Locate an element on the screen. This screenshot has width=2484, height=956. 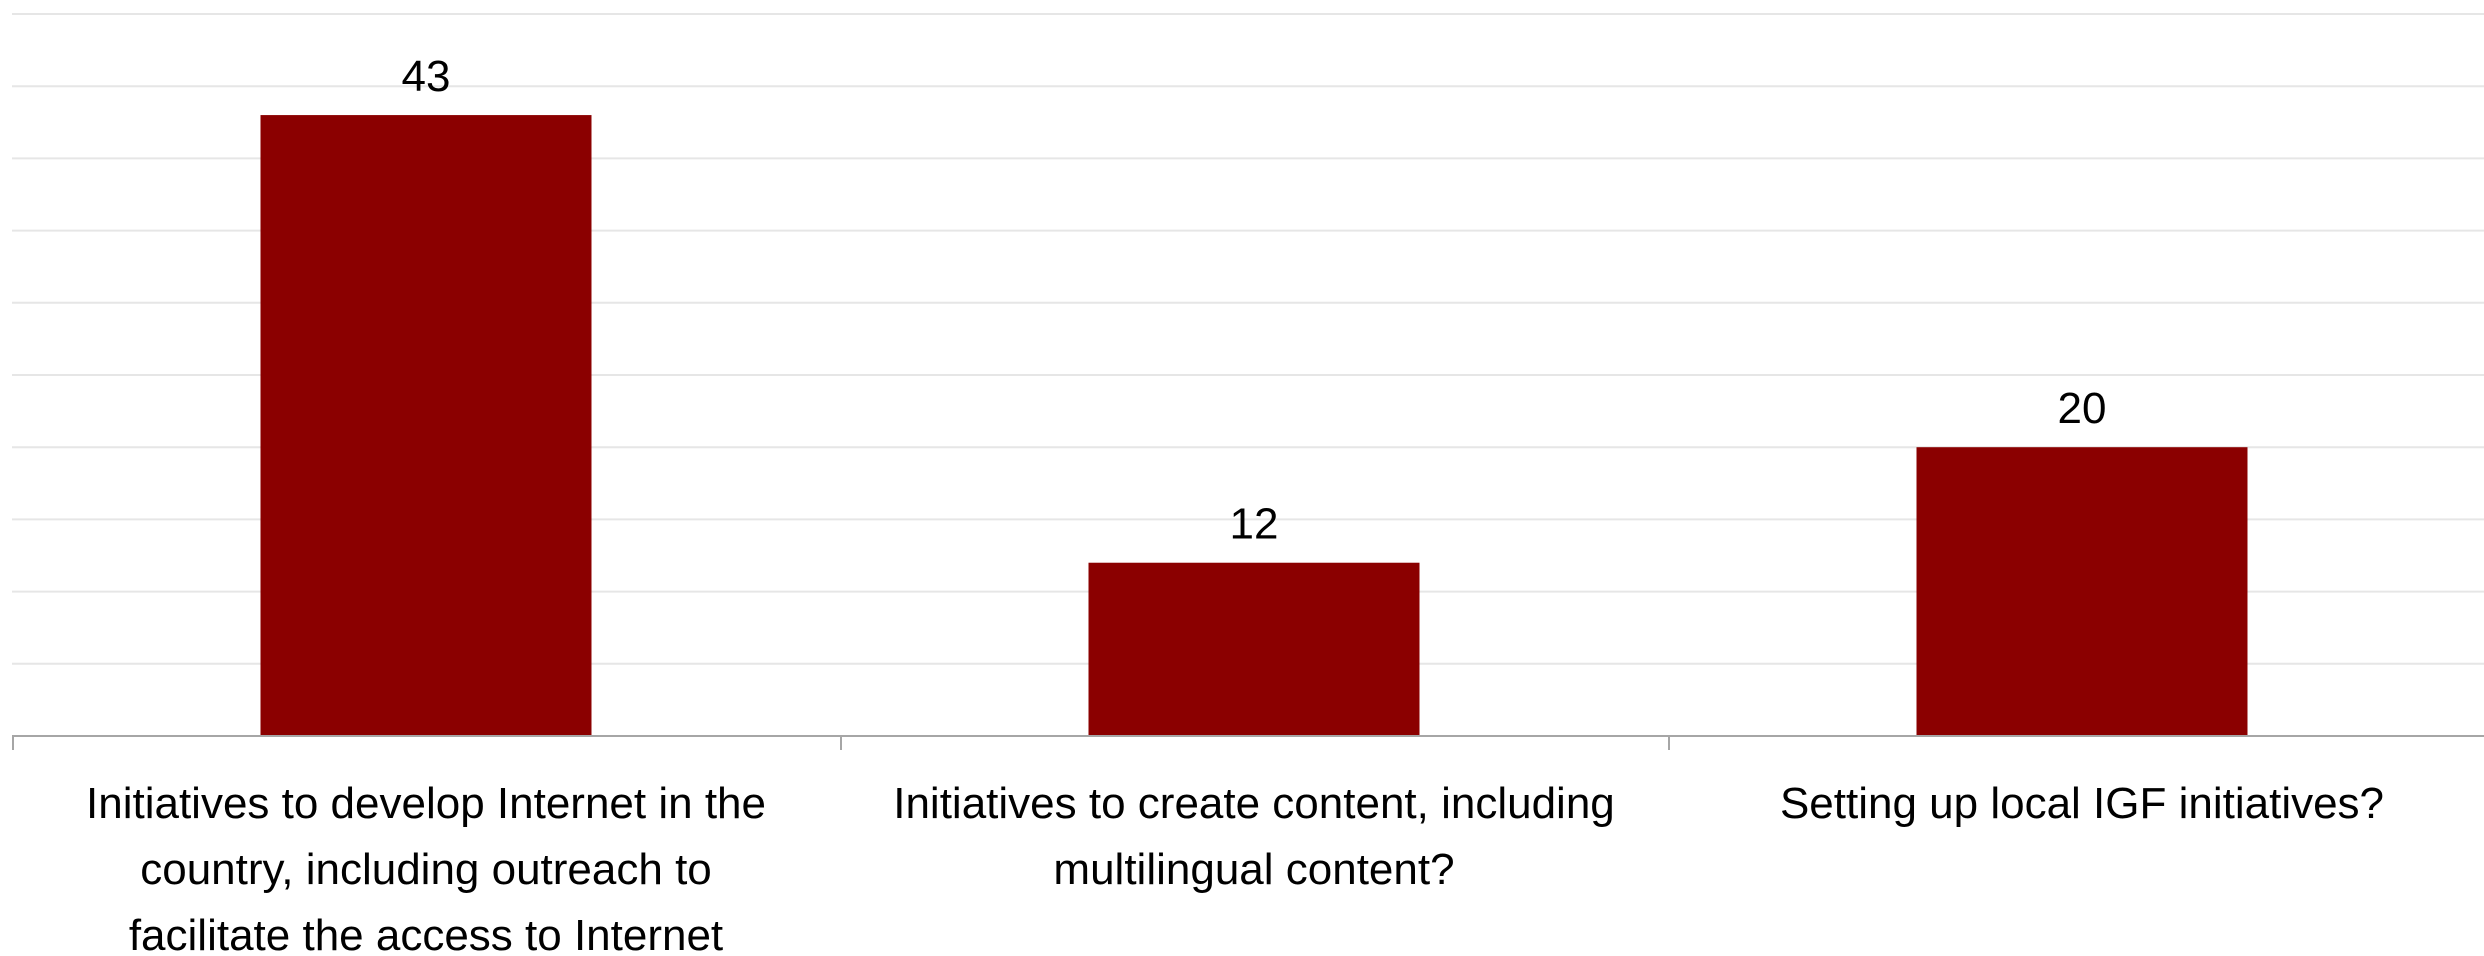
x-tick-label-line: Setting up local IGF initiatives? is located at coordinates (2082, 803).